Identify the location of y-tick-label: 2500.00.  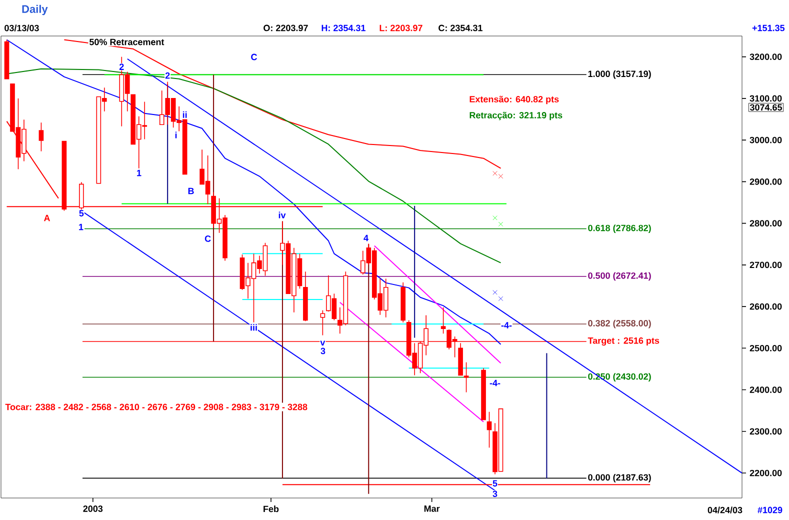
(766, 348).